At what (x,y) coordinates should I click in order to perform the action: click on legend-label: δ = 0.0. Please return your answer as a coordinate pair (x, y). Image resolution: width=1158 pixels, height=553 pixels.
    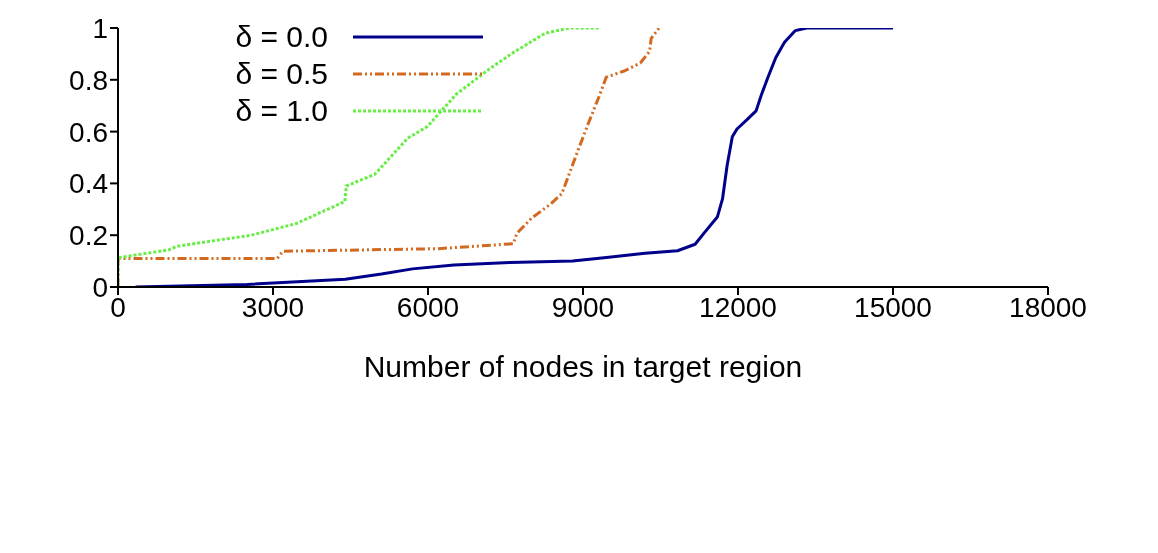
    Looking at the image, I should click on (281, 37).